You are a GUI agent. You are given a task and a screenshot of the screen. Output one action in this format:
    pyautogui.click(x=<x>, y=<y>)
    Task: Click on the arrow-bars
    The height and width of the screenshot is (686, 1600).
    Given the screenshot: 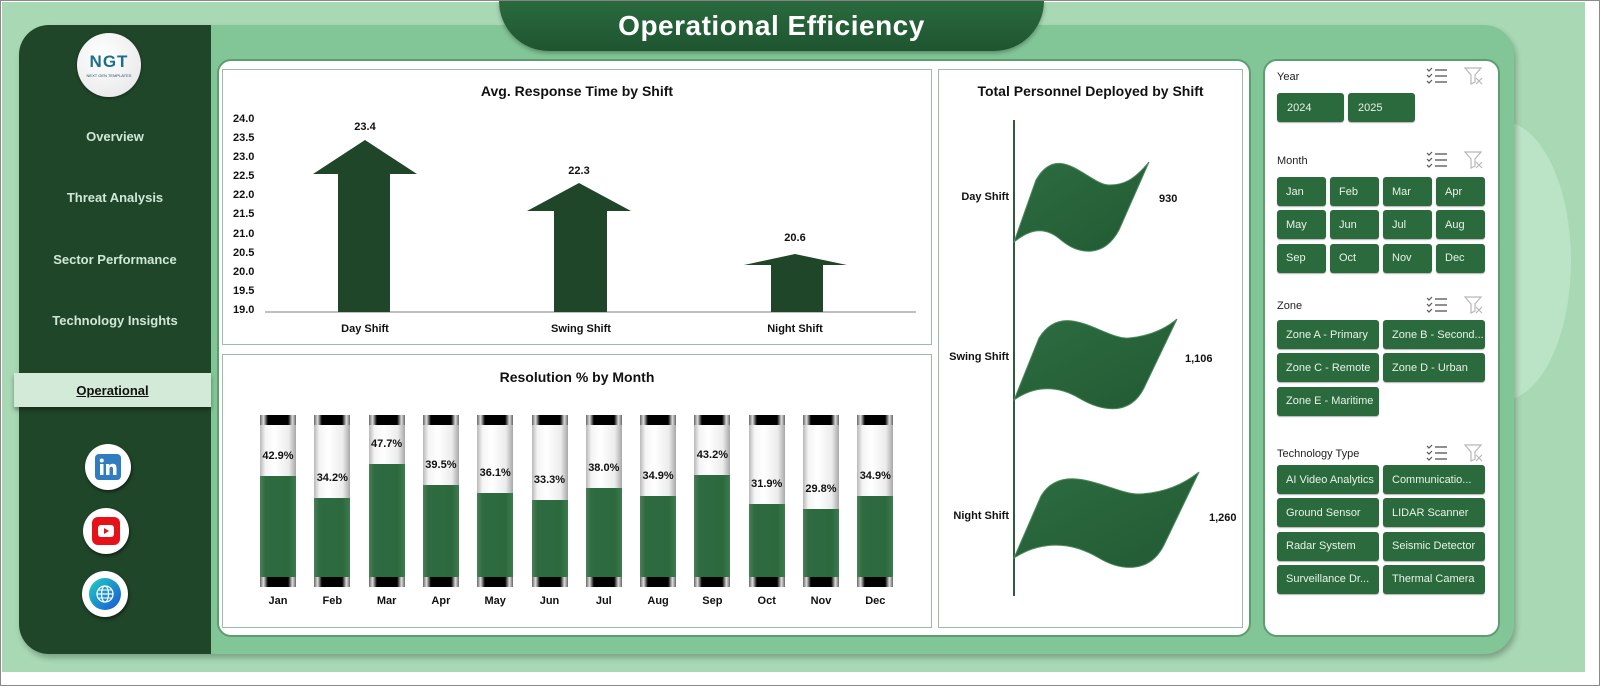 What is the action you would take?
    pyautogui.click(x=590, y=226)
    